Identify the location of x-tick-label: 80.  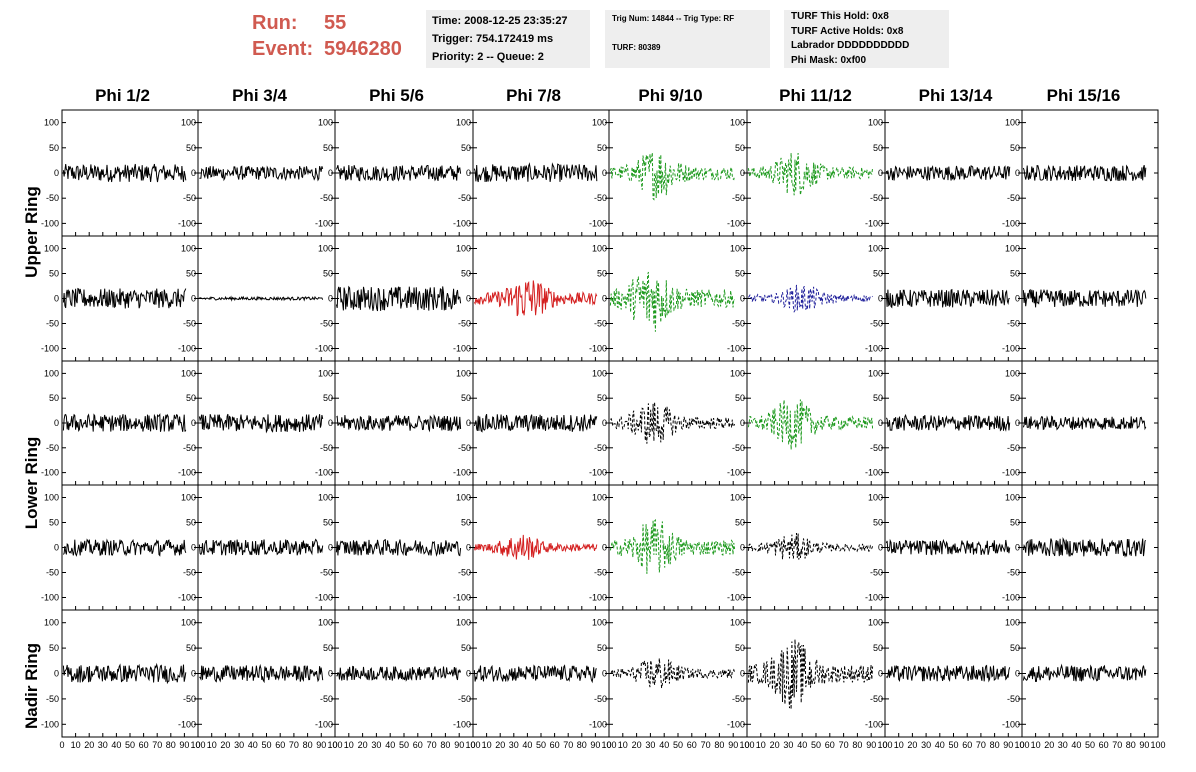
(719, 745).